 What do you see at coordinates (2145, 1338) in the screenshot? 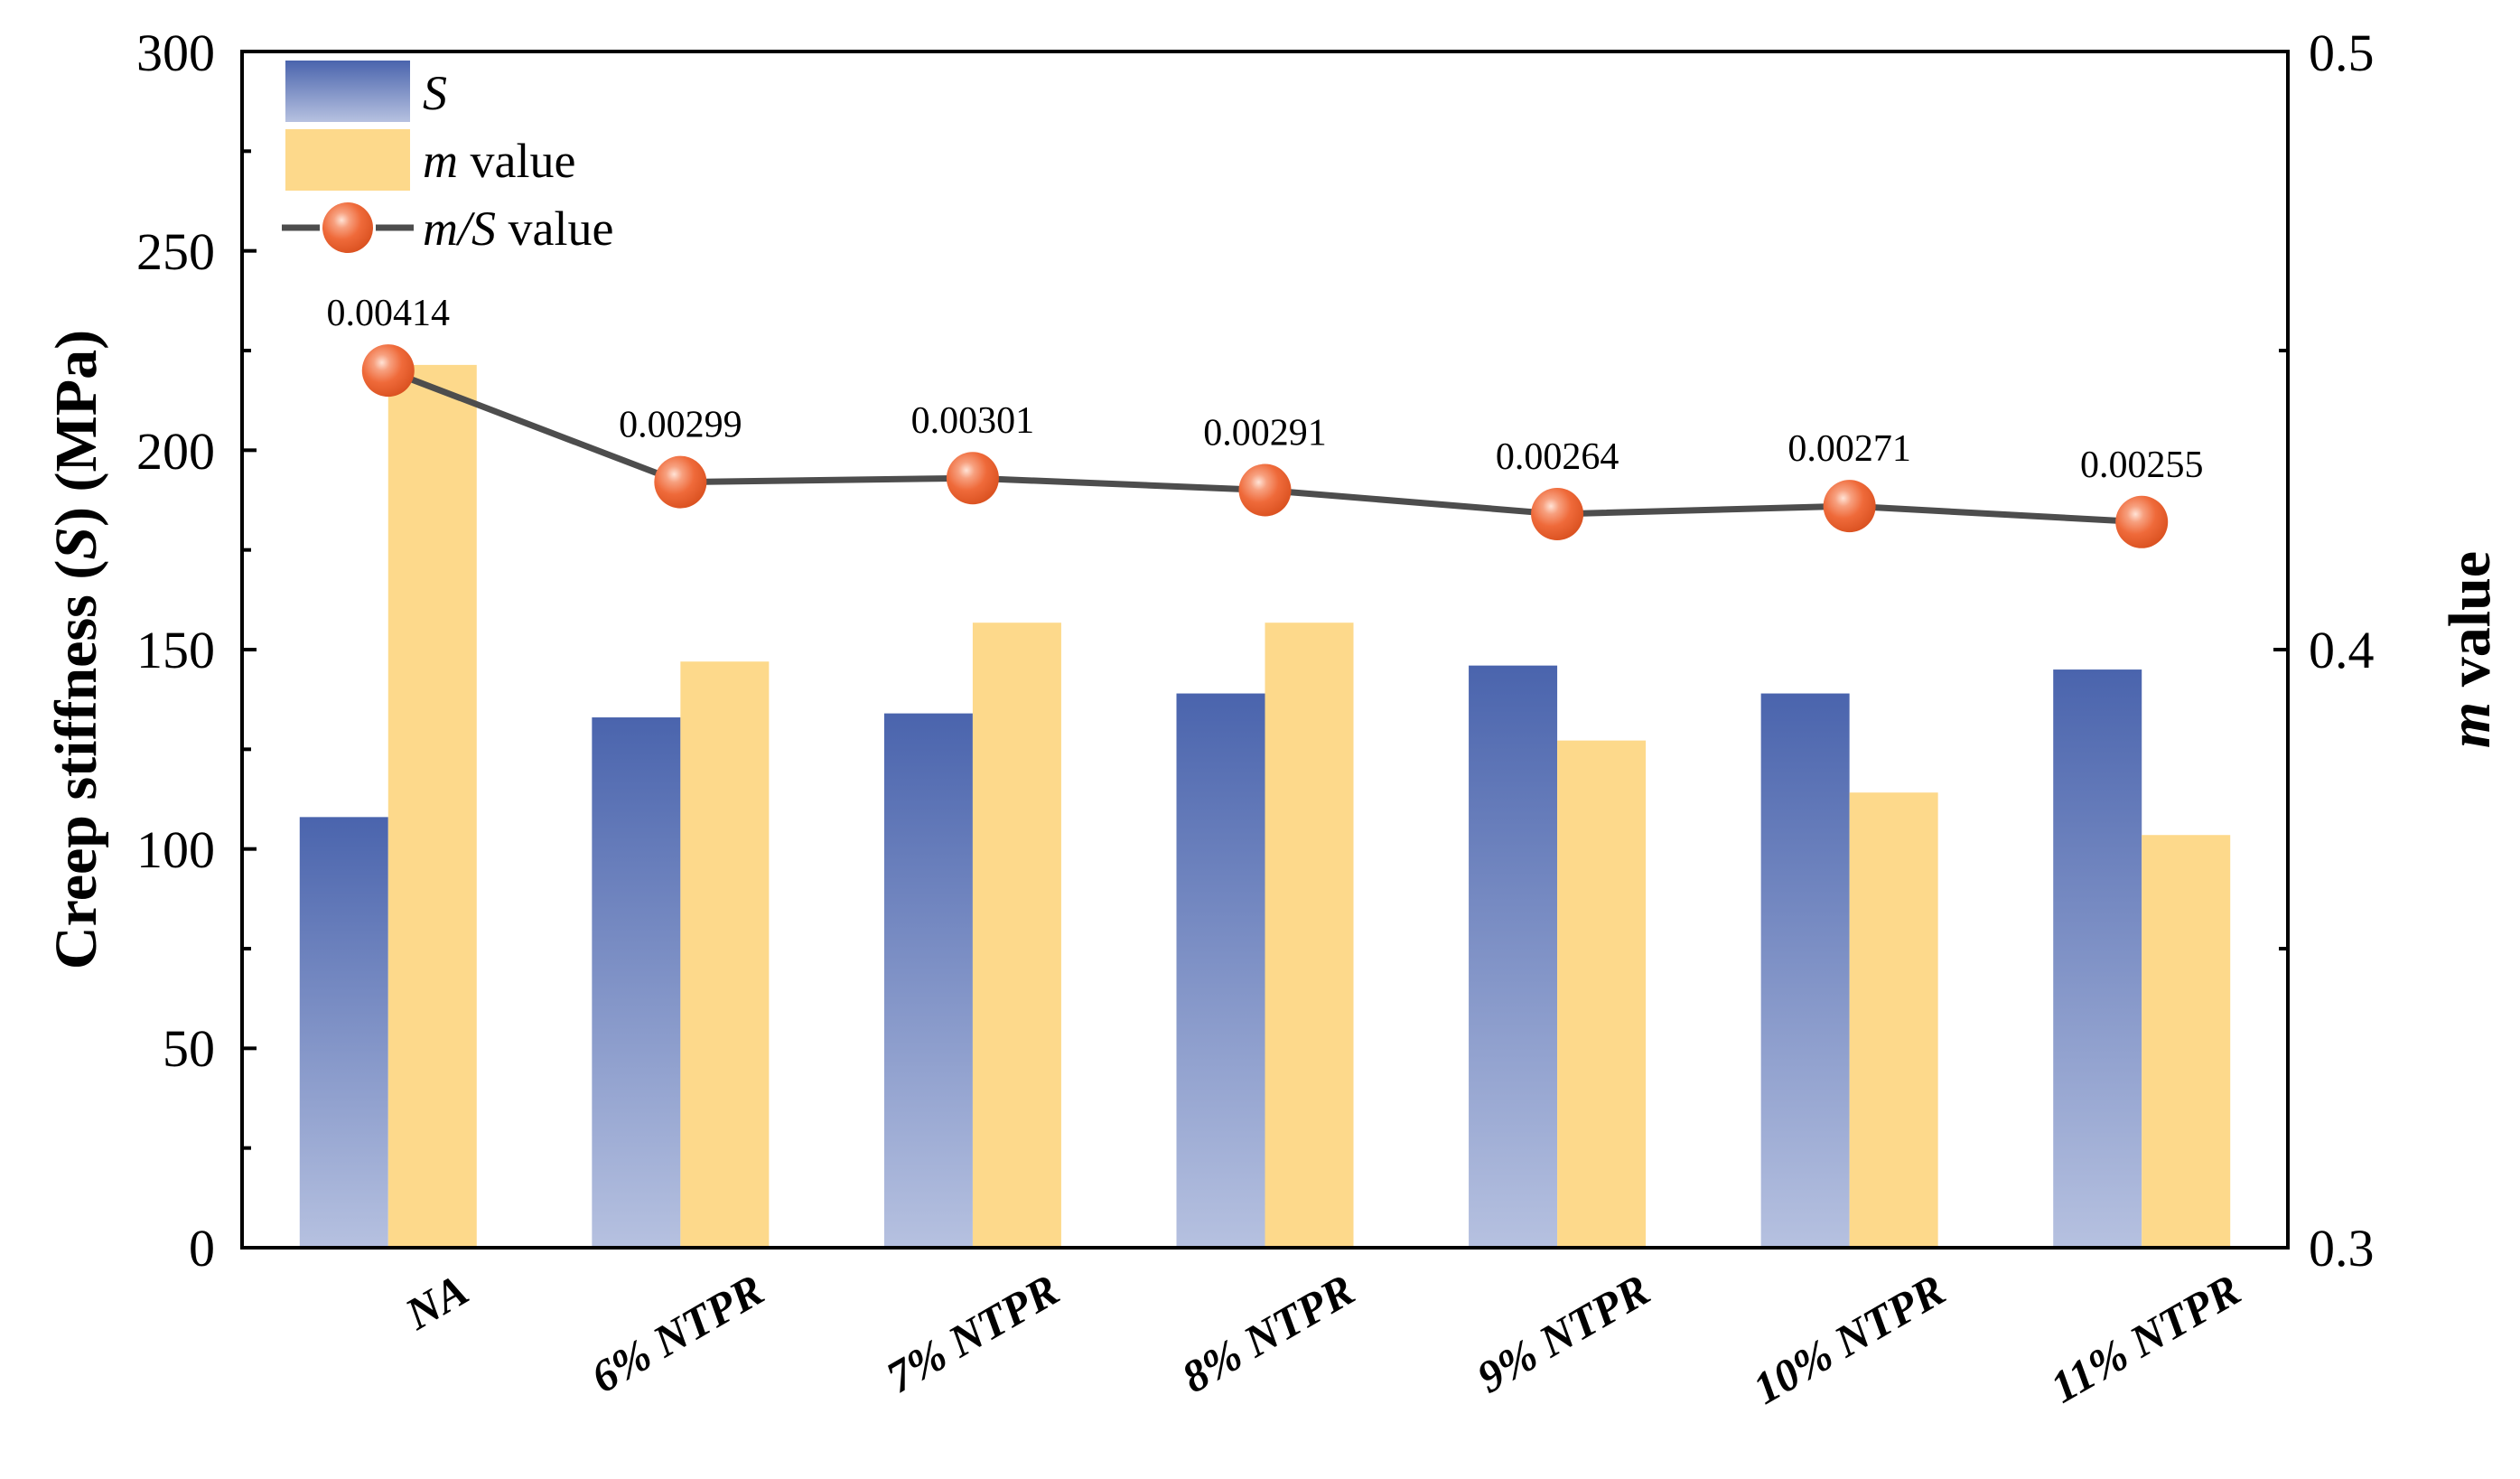
I see `x-tick-label: 11% NTPR` at bounding box center [2145, 1338].